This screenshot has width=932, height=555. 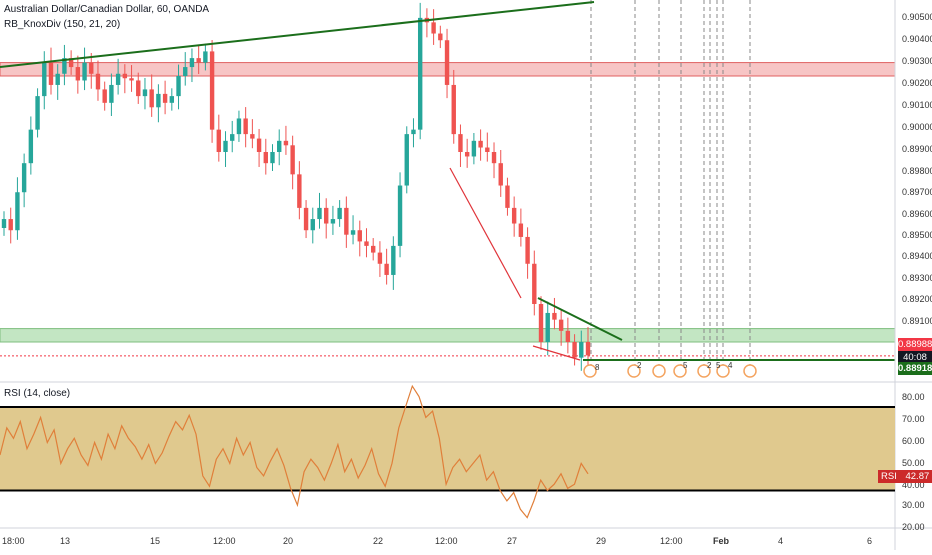 I want to click on price-tick: 0.89200, so click(x=917, y=299).